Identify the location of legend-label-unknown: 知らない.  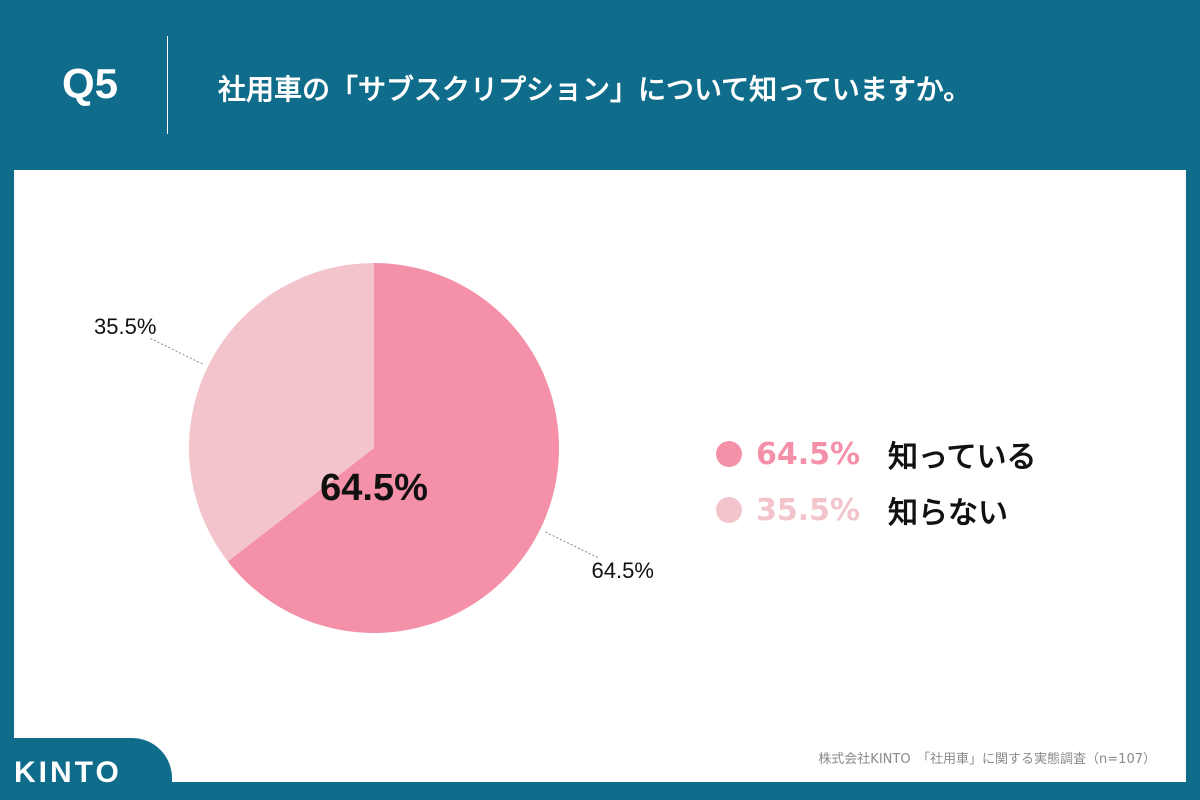
(948, 513).